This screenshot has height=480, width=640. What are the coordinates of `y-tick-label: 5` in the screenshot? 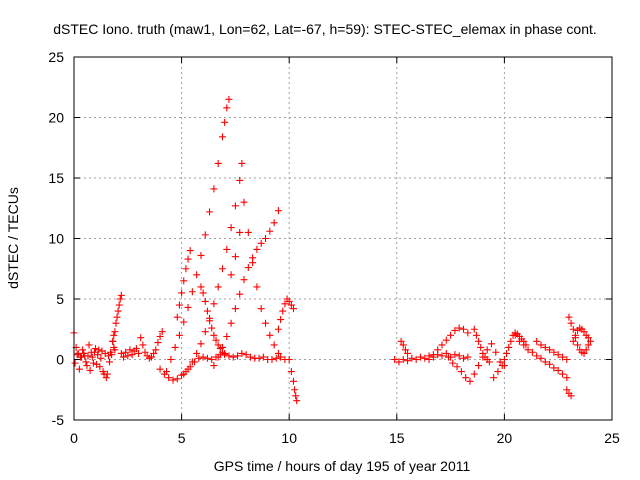 It's located at (60, 299).